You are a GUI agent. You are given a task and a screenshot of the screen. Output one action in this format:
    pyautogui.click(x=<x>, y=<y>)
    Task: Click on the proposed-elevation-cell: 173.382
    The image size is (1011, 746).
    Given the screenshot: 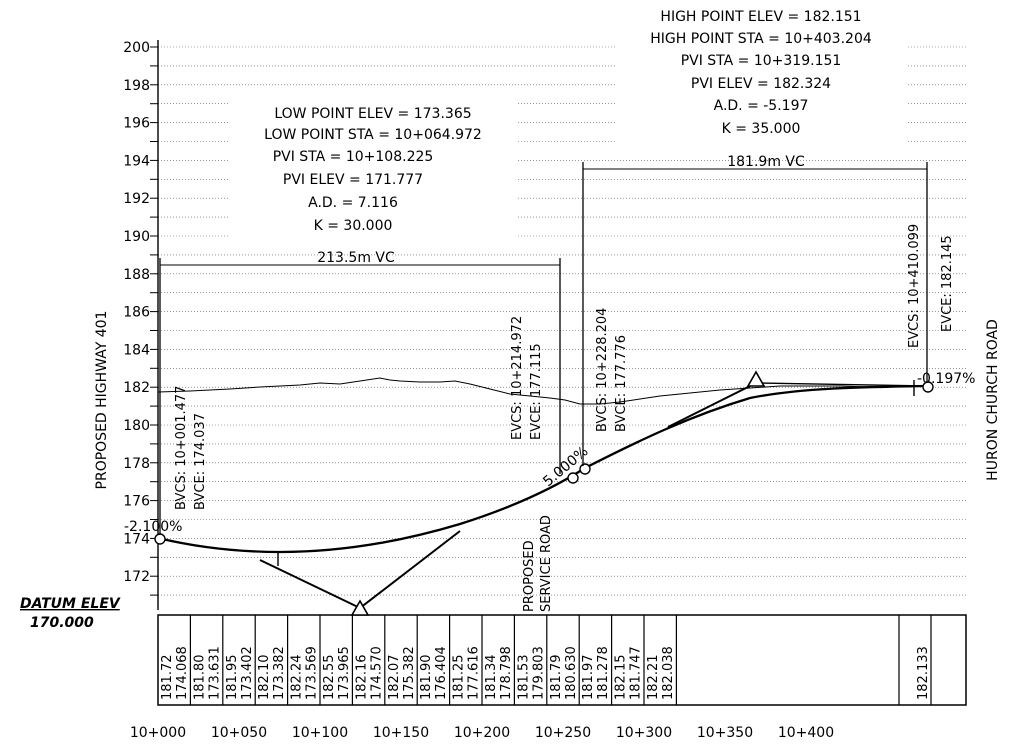 What is the action you would take?
    pyautogui.click(x=279, y=673)
    